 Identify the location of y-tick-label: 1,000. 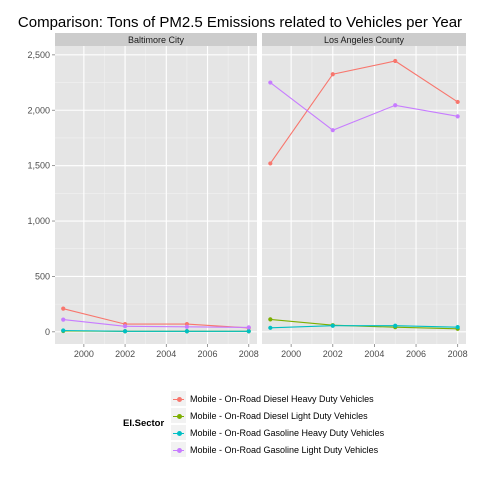
(38, 221).